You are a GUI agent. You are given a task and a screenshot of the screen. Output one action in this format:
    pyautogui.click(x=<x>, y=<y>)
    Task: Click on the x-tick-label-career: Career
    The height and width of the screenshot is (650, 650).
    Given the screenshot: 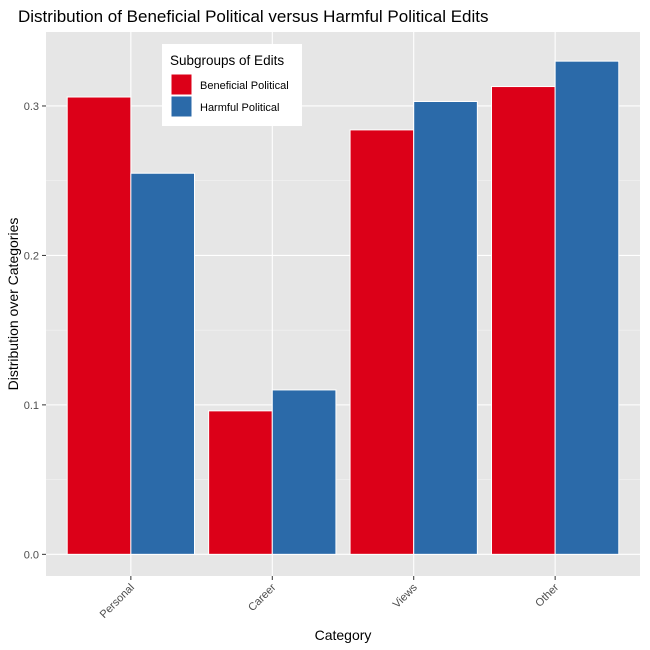 What is the action you would take?
    pyautogui.click(x=262, y=597)
    